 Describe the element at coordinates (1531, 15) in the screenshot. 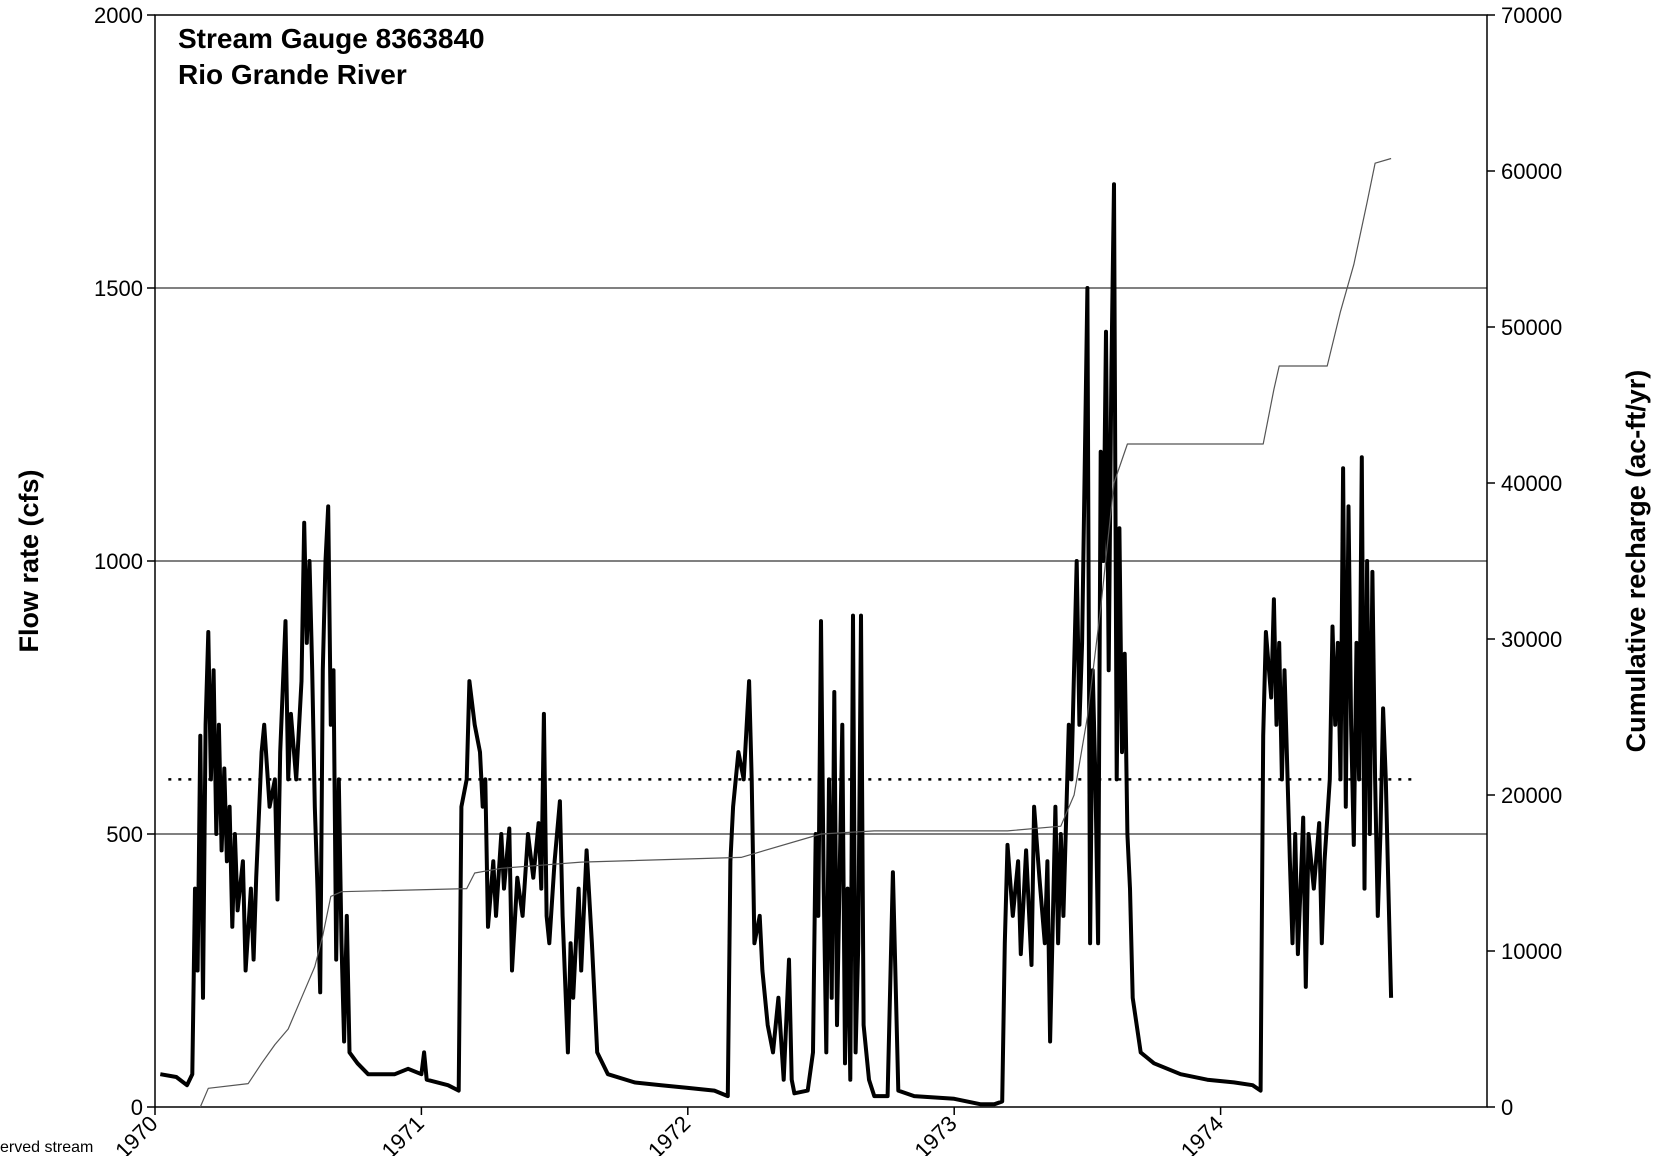

I see `y2-tick-label: 70000` at that location.